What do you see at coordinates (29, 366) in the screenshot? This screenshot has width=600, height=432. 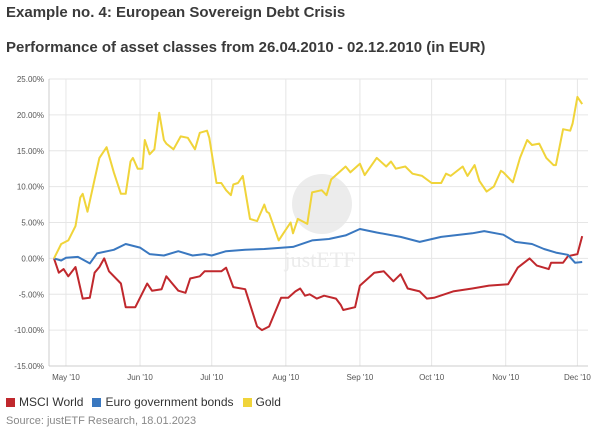 I see `y-tick-label: -15.00%` at bounding box center [29, 366].